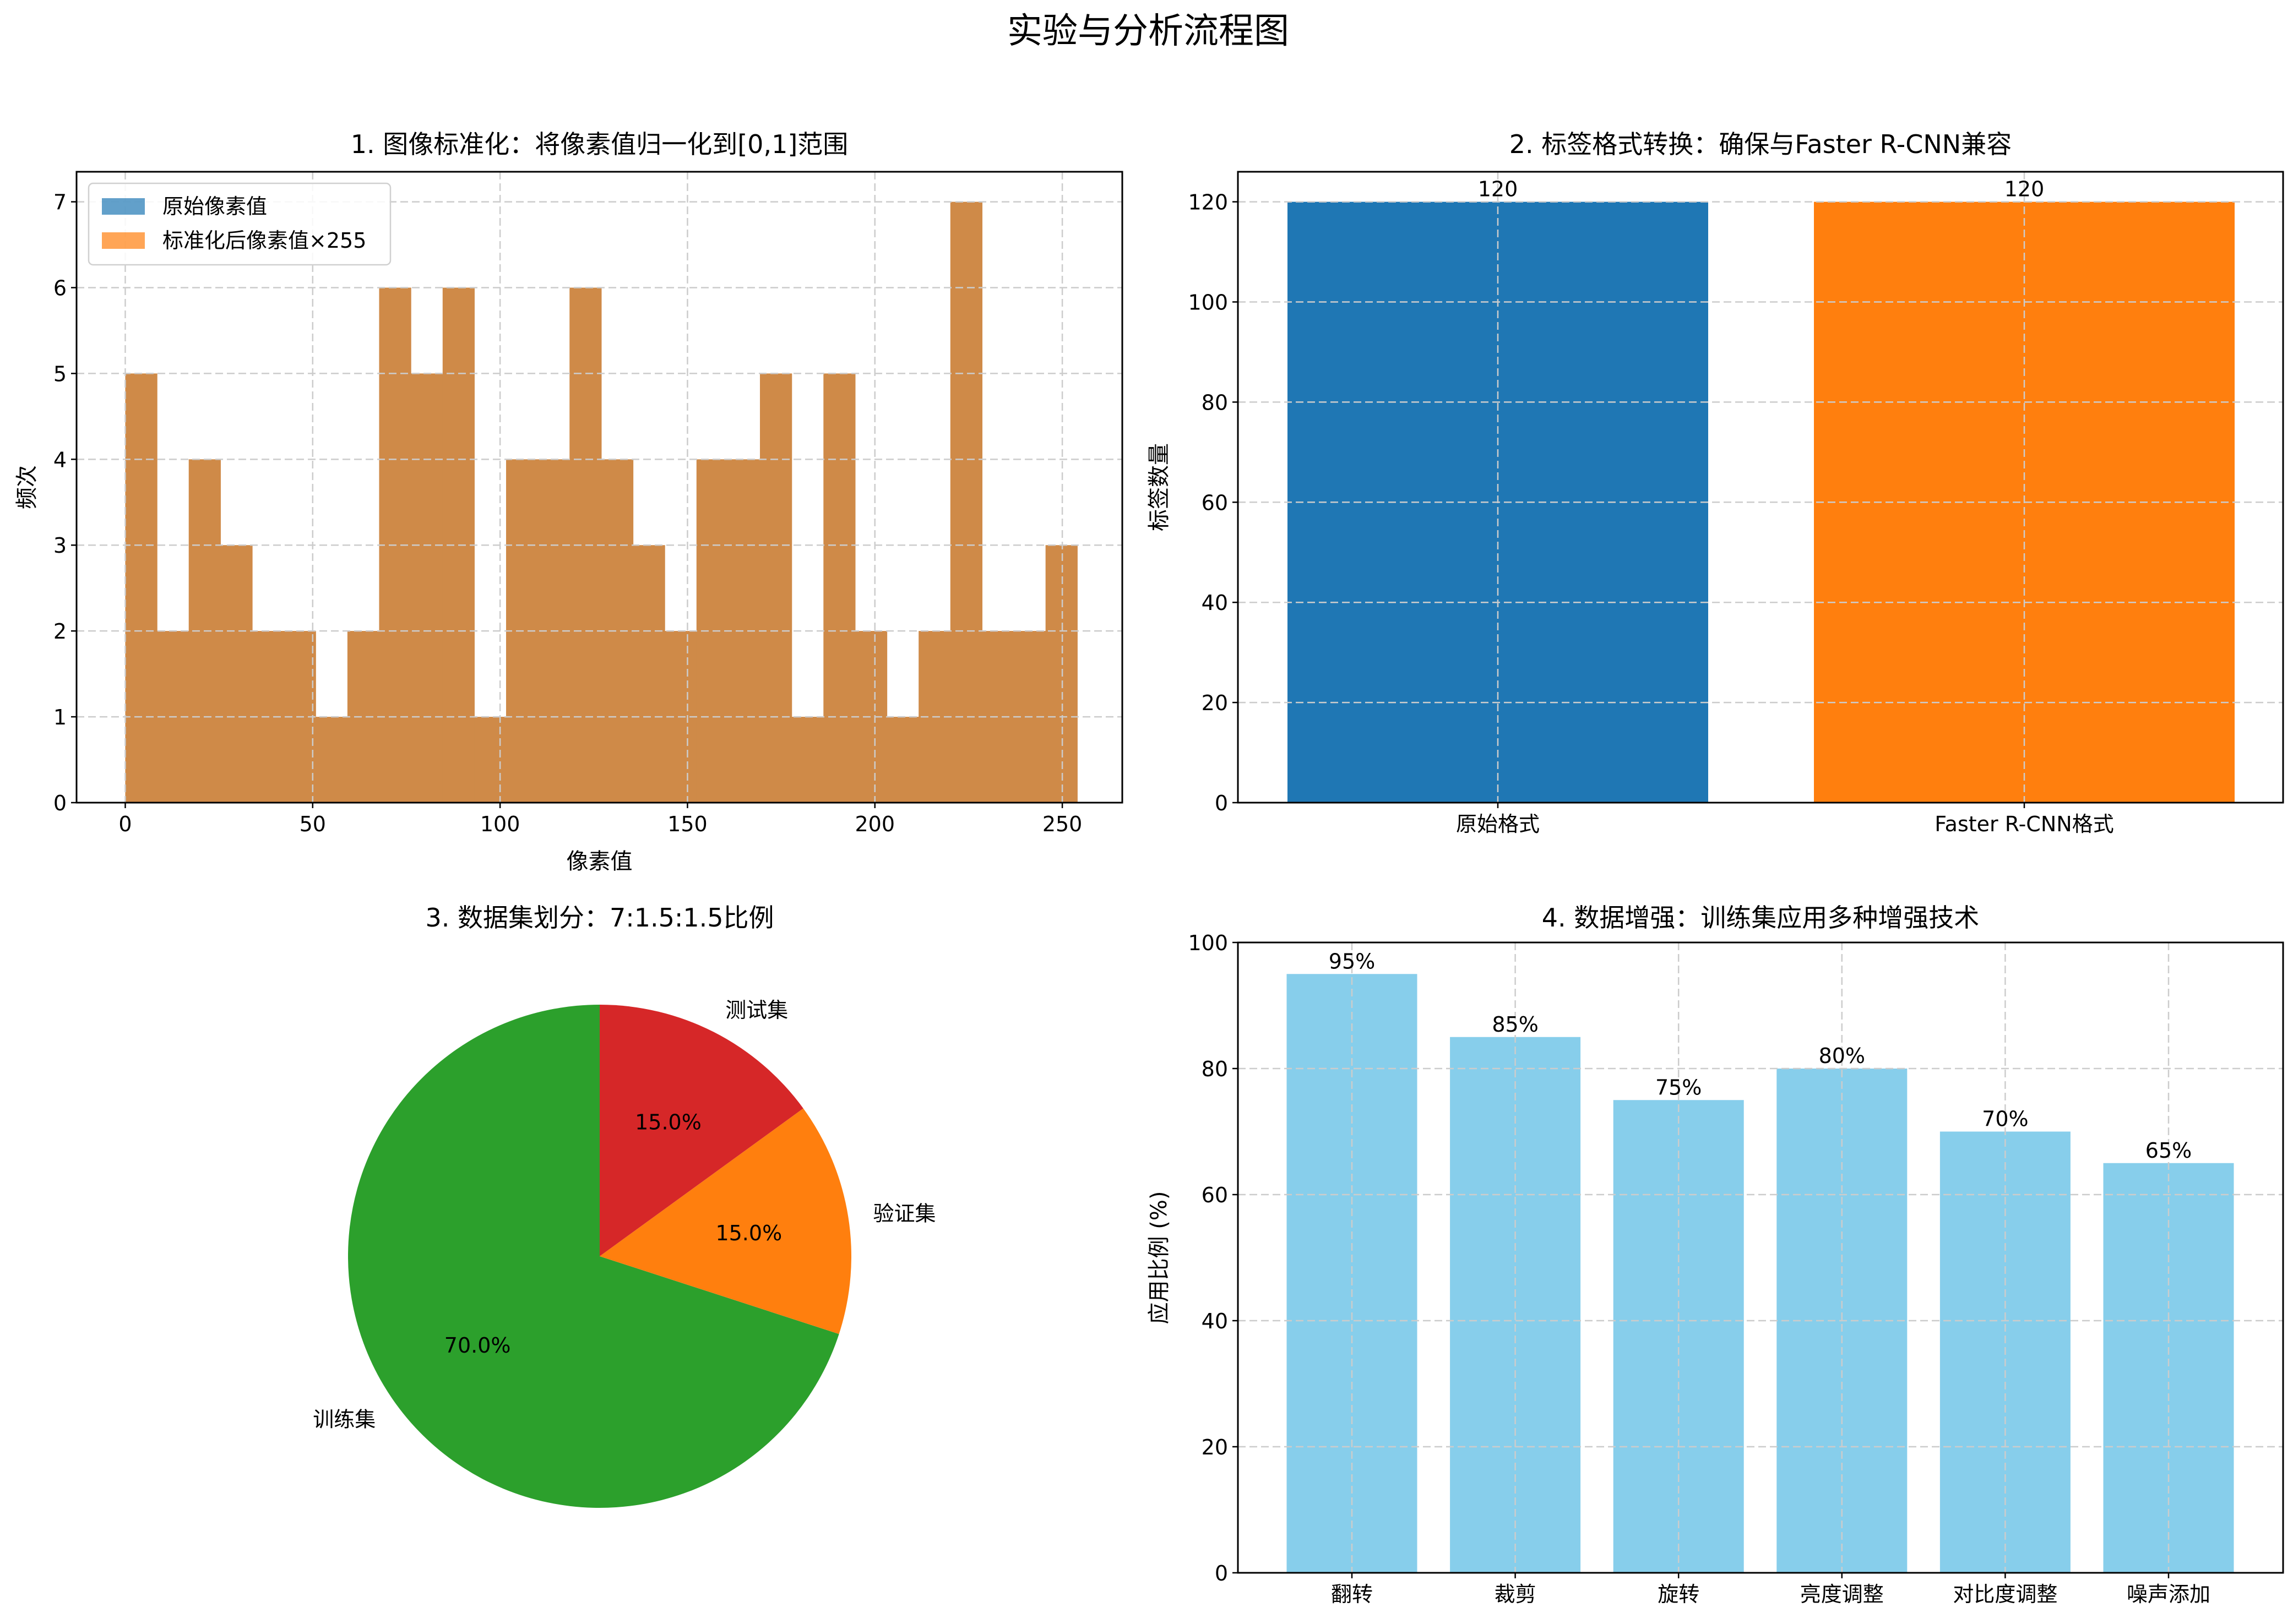  What do you see at coordinates (600, 861) in the screenshot?
I see `x-axis-label: 像素值` at bounding box center [600, 861].